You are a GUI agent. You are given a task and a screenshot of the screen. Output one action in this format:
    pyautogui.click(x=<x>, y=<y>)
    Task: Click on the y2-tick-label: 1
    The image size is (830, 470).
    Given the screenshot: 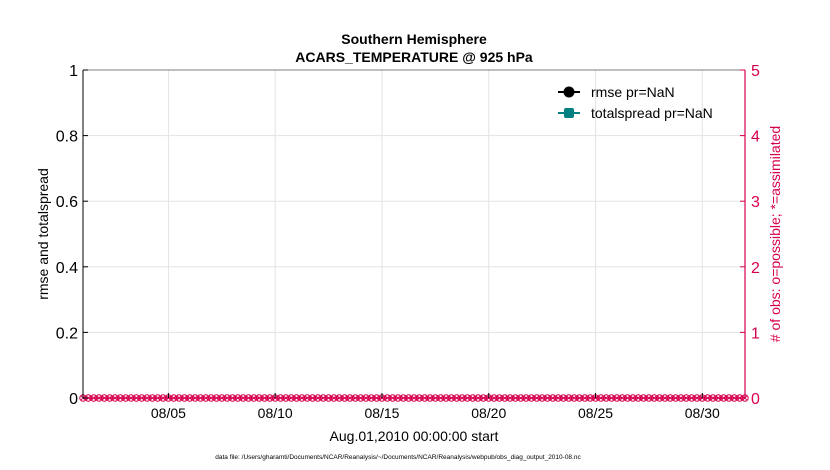 What is the action you would take?
    pyautogui.click(x=755, y=333)
    